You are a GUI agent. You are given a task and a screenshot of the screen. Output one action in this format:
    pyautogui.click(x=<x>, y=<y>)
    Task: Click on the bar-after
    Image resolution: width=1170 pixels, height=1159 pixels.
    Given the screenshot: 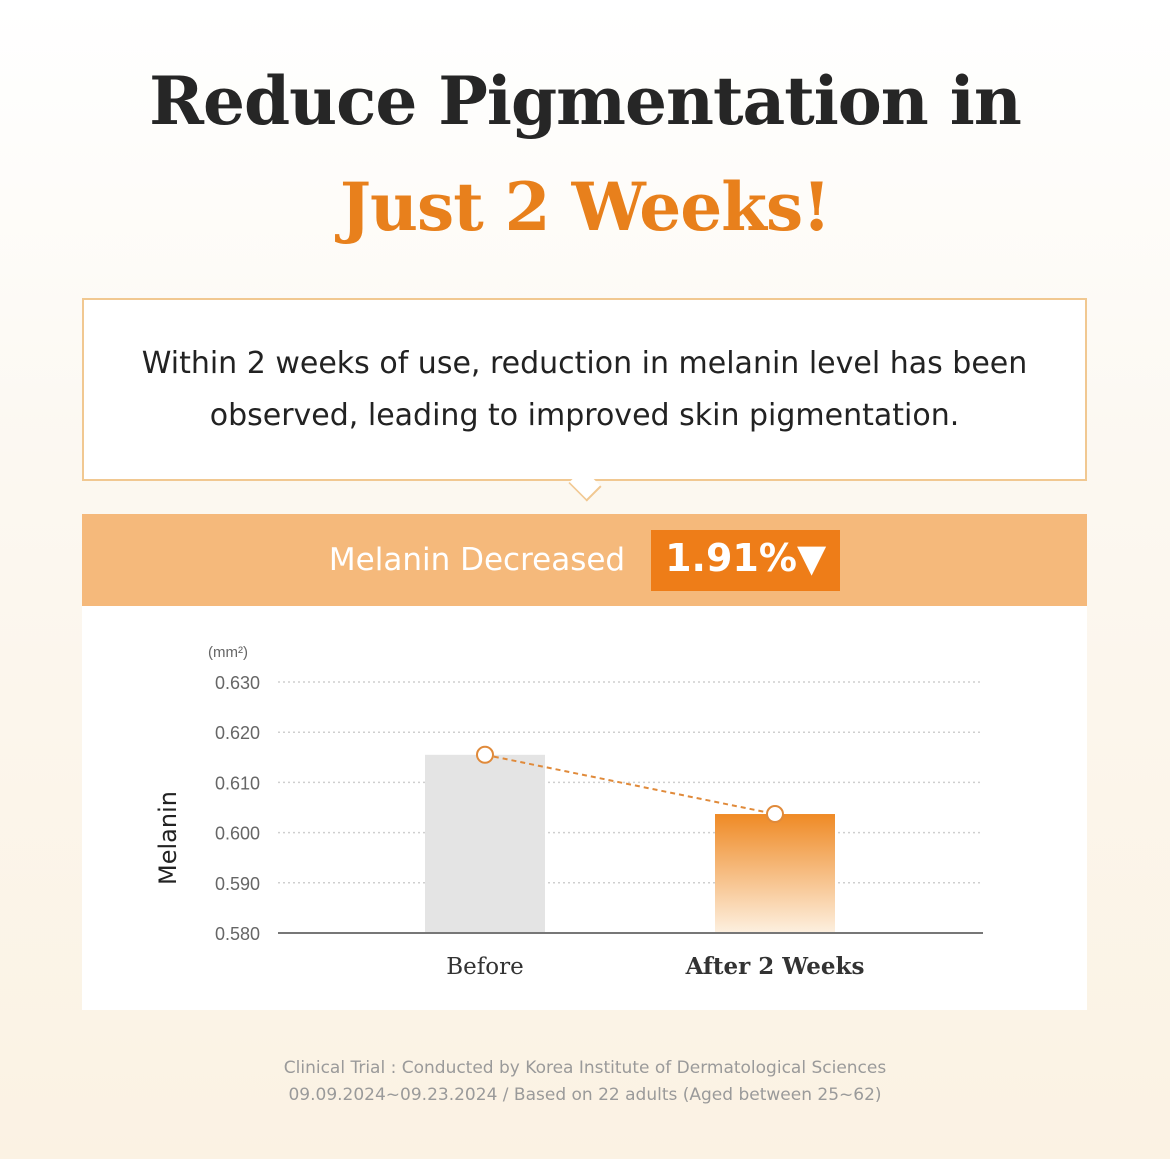 What is the action you would take?
    pyautogui.click(x=775, y=873)
    